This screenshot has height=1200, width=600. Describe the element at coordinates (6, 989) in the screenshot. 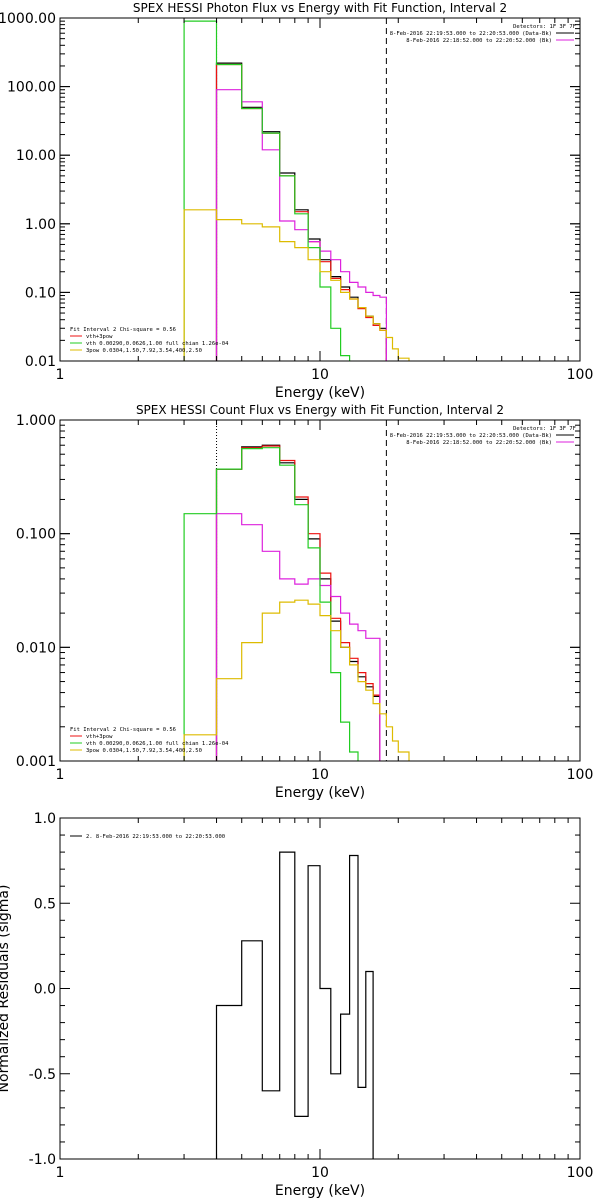

I see `y-axis-label: Normalized Residuals (sigma)` at that location.